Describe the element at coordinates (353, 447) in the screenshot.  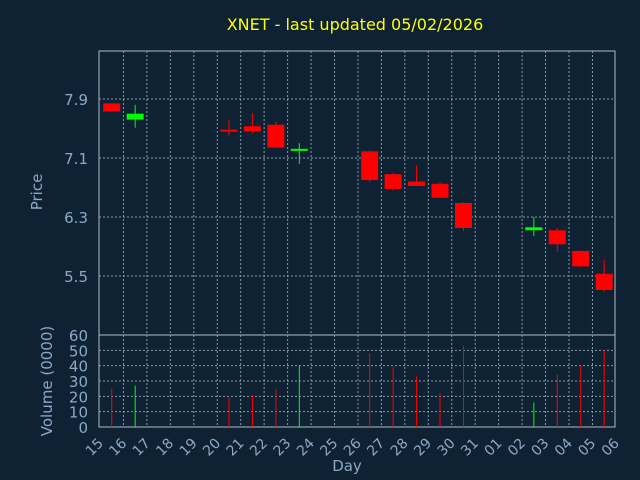
I see `x-tick-label: 26` at that location.